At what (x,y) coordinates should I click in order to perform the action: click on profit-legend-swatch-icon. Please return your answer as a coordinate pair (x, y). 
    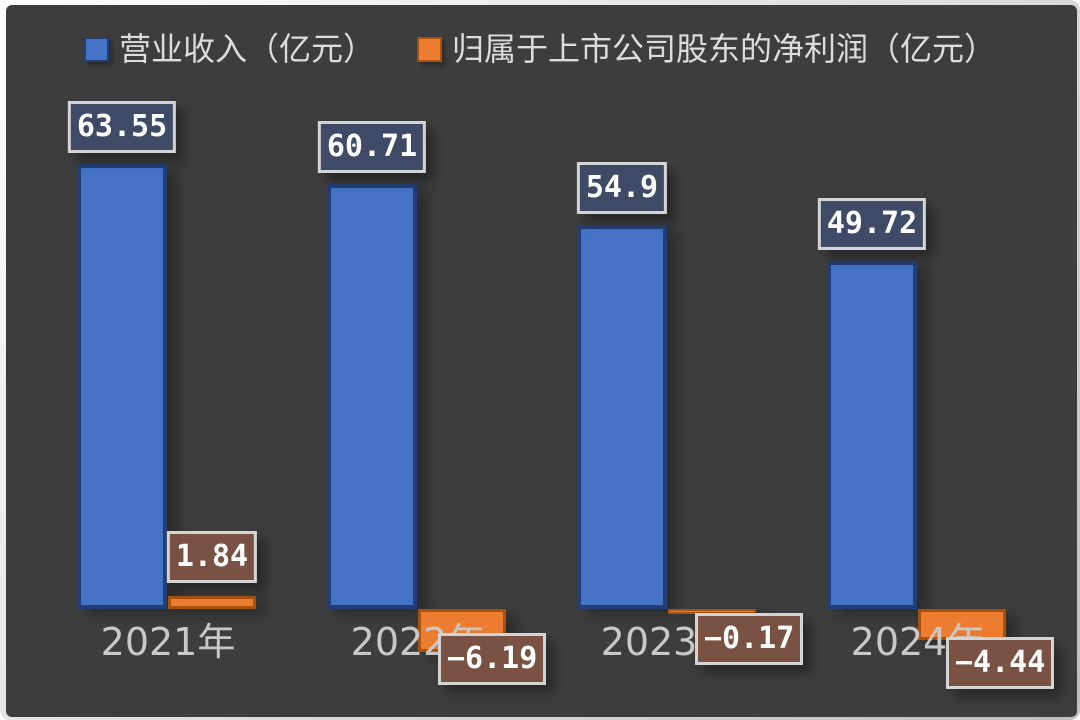
    Looking at the image, I should click on (429, 49).